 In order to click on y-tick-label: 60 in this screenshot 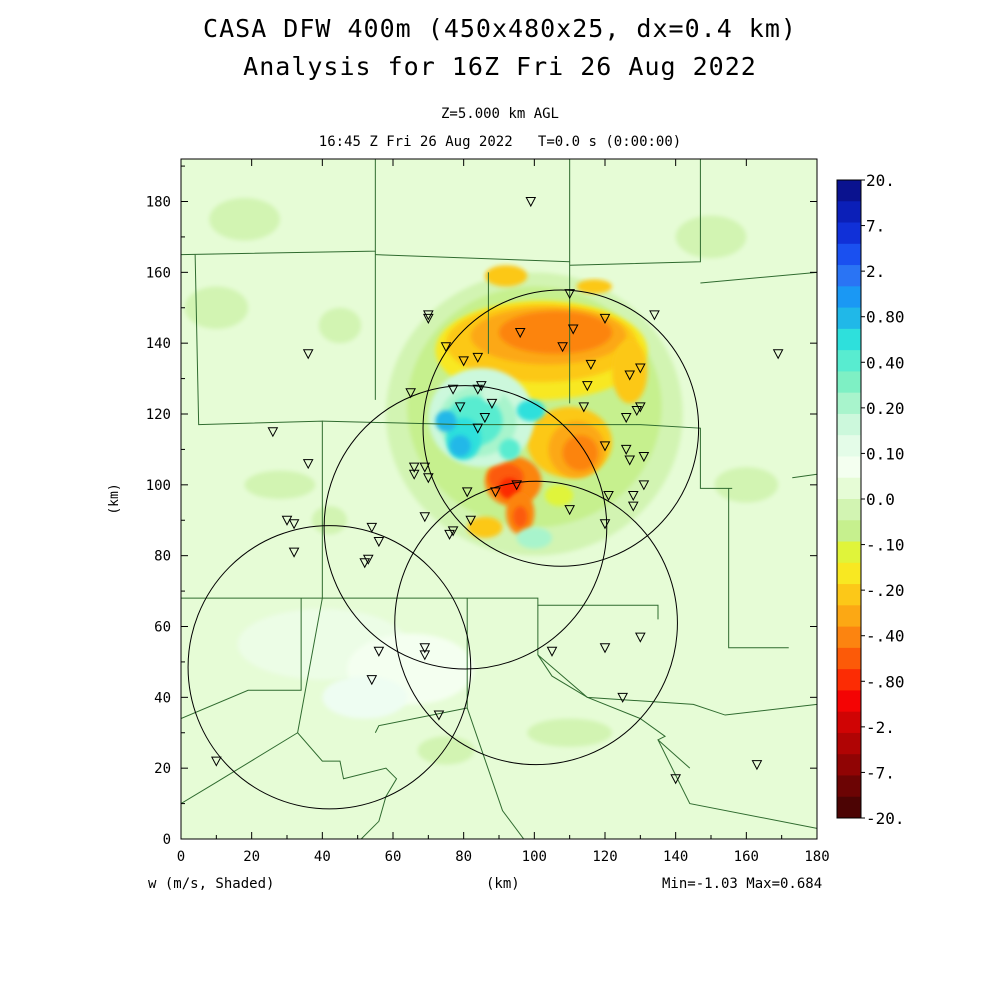, I will do `click(162, 628)`.